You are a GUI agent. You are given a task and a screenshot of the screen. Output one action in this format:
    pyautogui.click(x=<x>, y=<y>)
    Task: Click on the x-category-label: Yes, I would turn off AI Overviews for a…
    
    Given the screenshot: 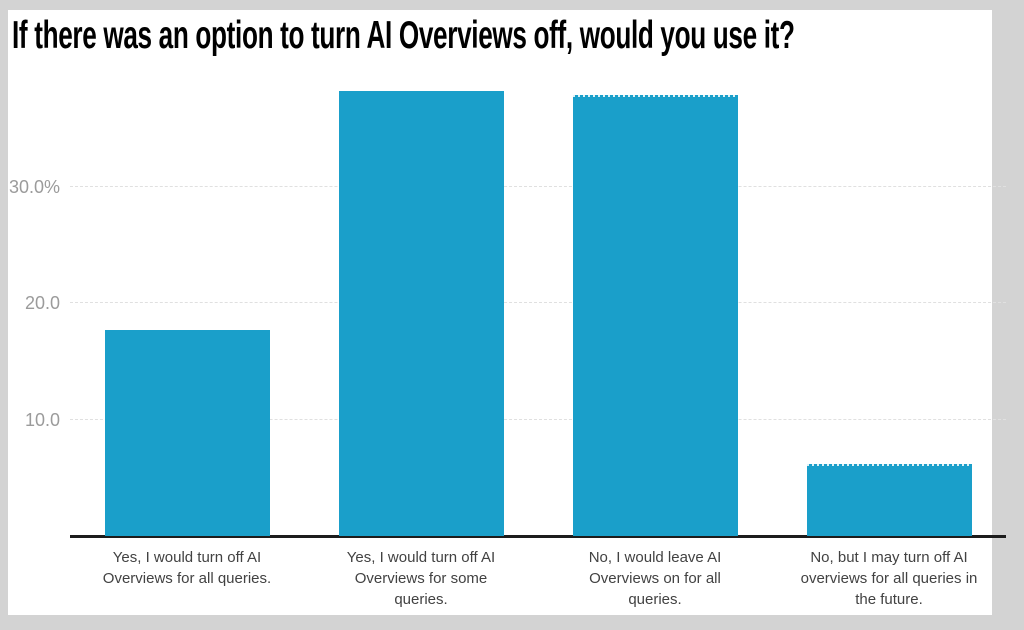 What is the action you would take?
    pyautogui.click(x=187, y=568)
    